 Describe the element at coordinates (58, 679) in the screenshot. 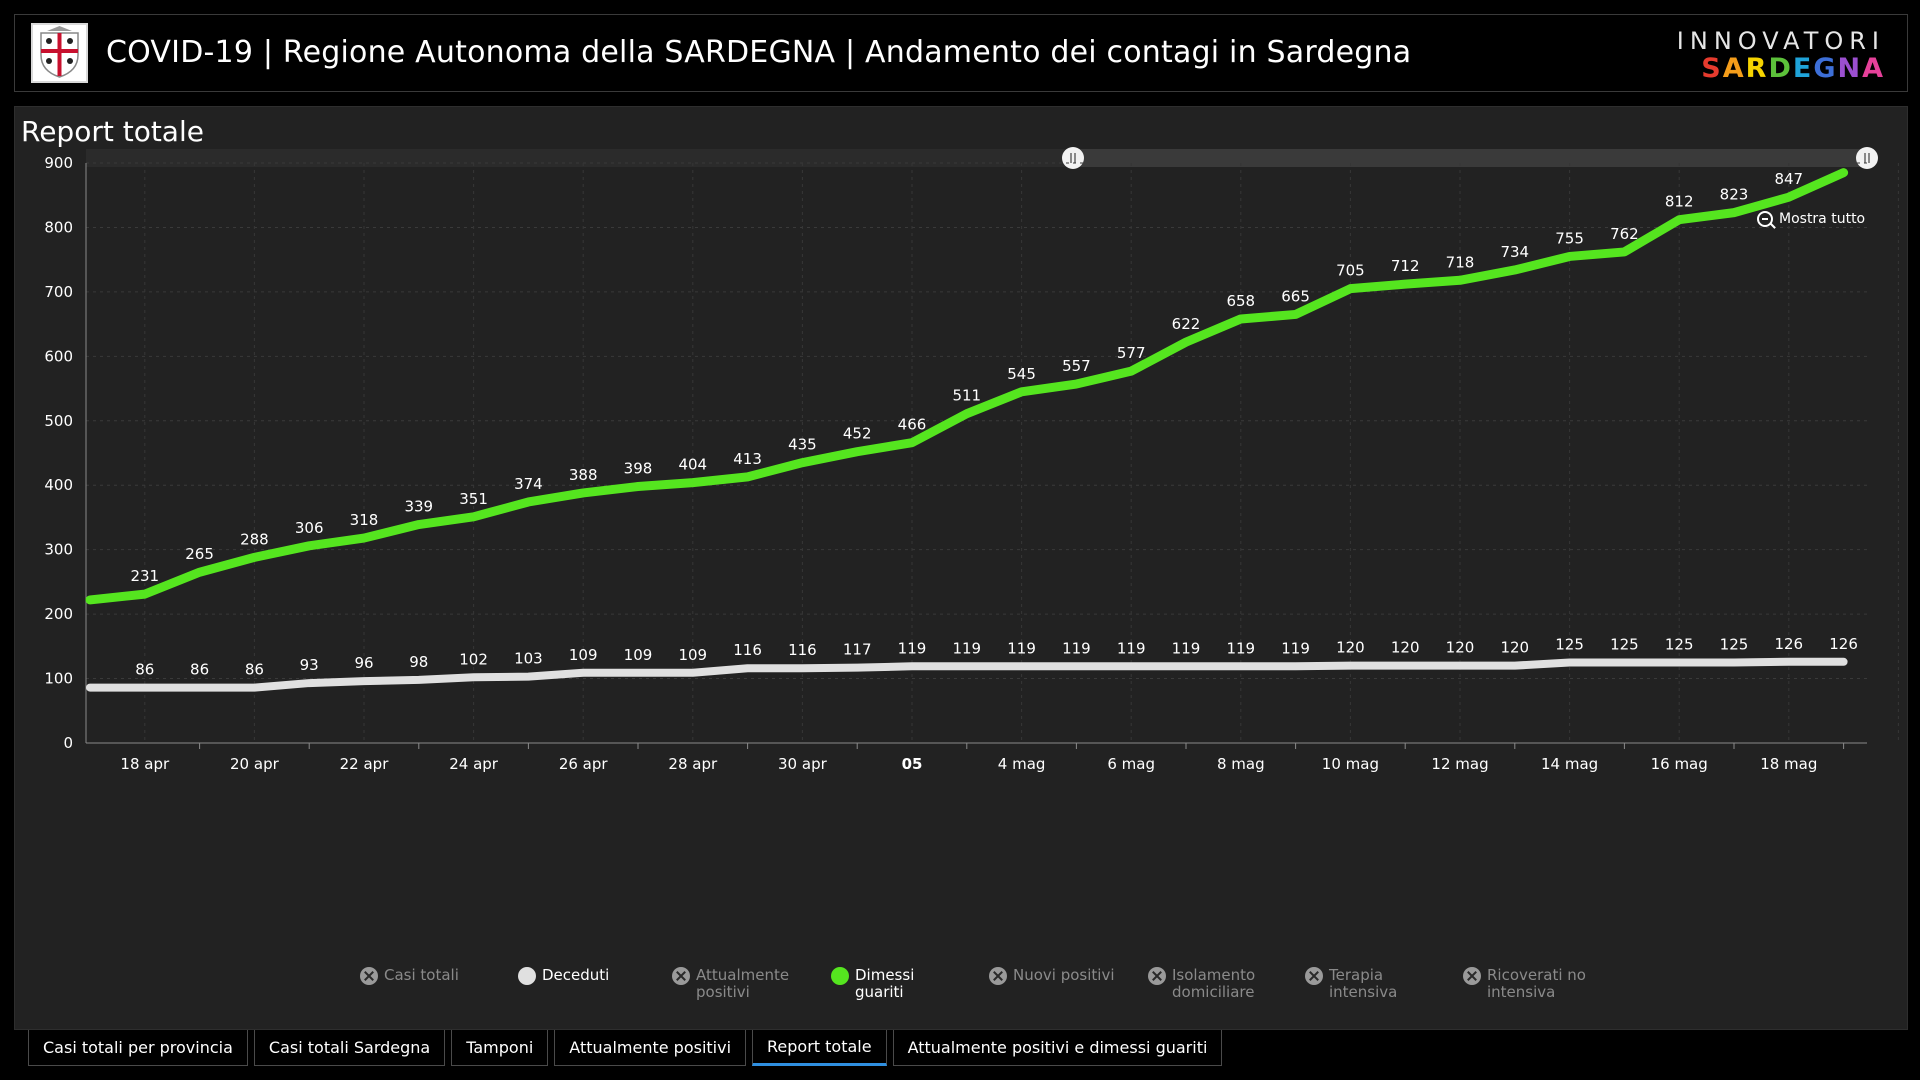

I see `y-tick-label: 100` at that location.